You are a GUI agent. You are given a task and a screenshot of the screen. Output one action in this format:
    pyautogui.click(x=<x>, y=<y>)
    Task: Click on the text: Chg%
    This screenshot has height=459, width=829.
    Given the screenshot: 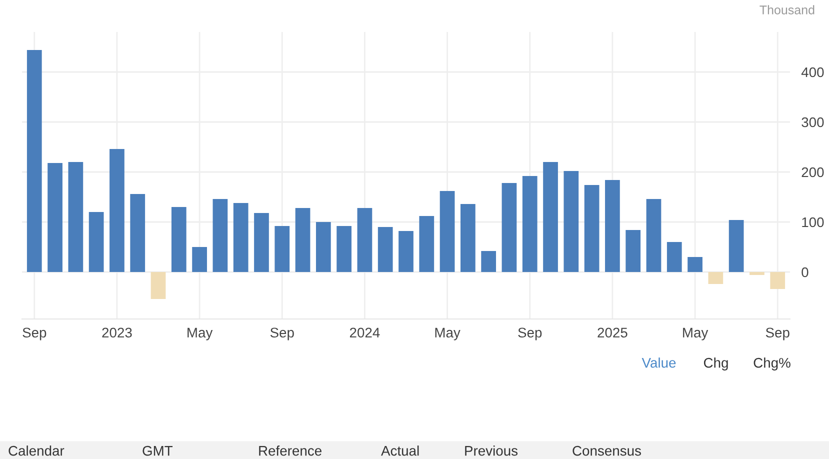 What is the action you would take?
    pyautogui.click(x=772, y=364)
    